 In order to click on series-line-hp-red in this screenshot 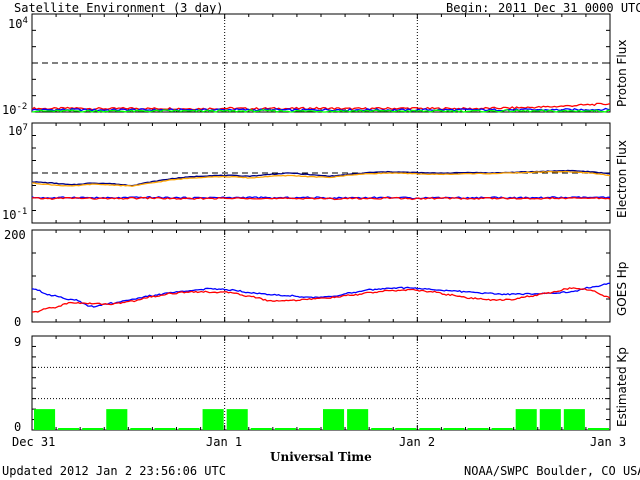, I will do `click(321, 300)`.